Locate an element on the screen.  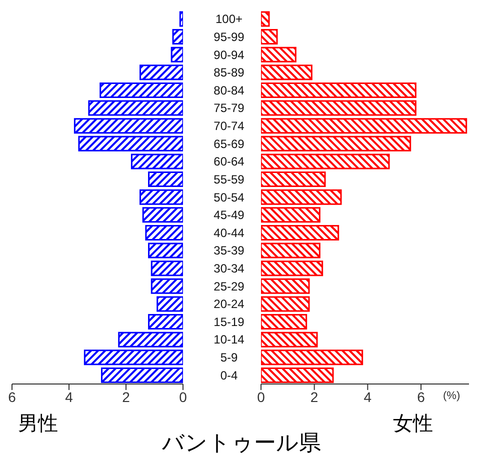
y-tick-label: 15-19 is located at coordinates (229, 321).